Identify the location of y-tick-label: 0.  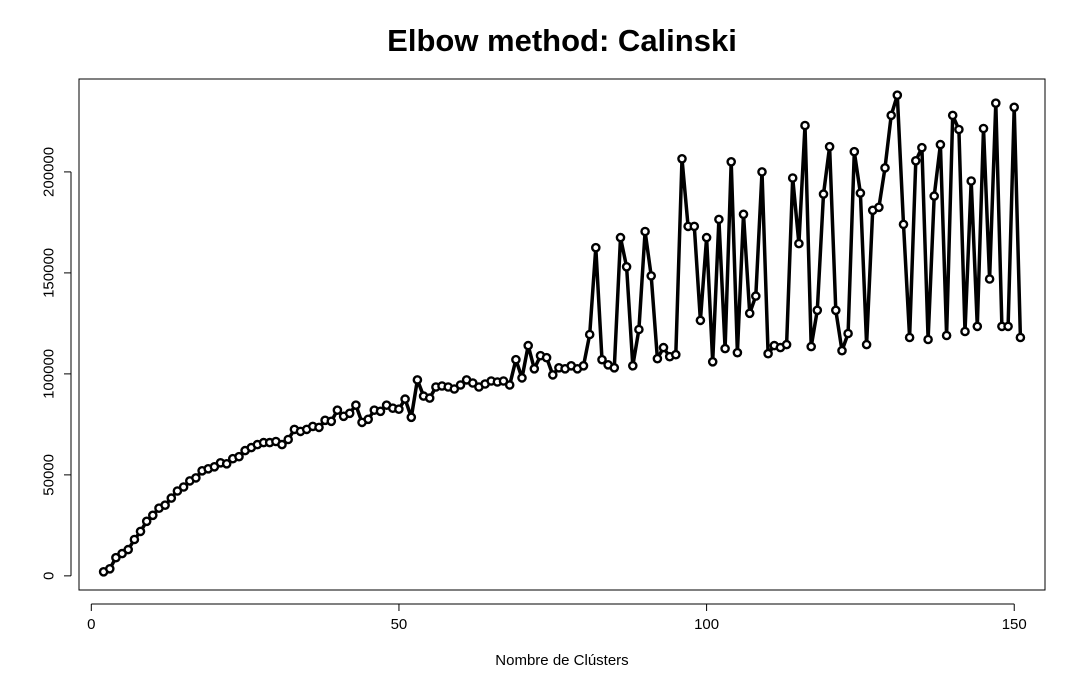
(49, 576).